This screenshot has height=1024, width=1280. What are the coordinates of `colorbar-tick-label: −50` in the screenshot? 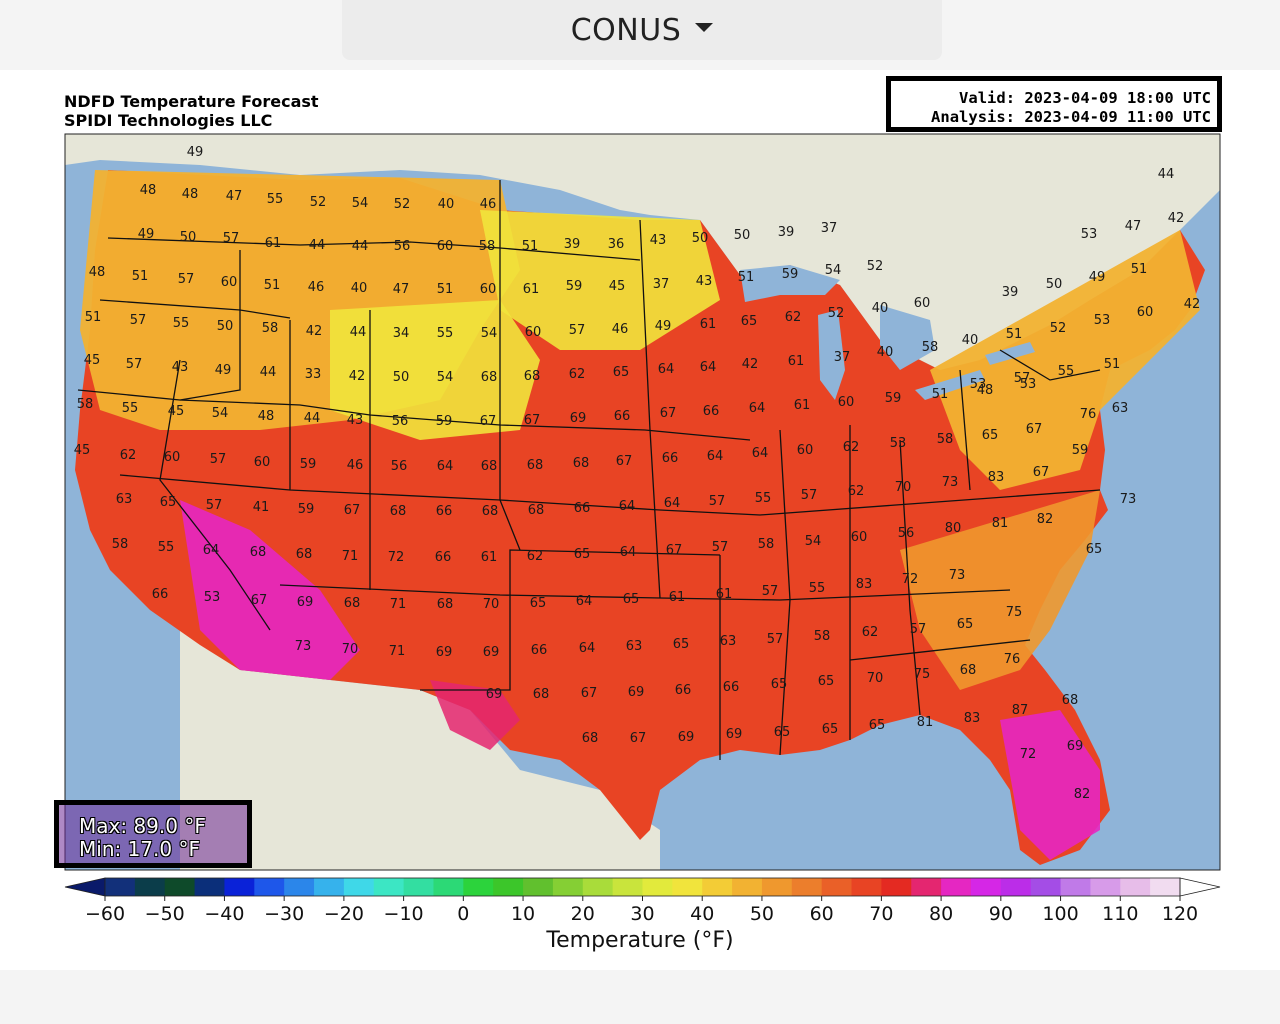 It's located at (165, 914).